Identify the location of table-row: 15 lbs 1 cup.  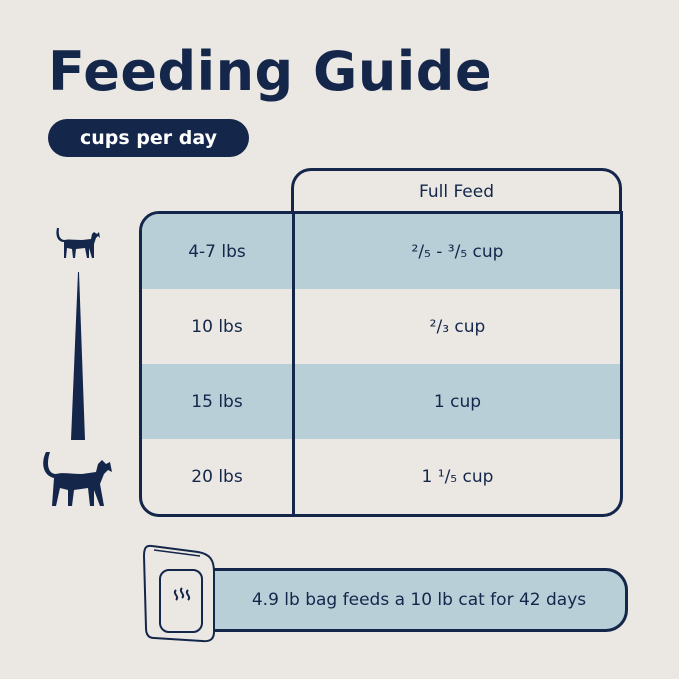
(381, 401).